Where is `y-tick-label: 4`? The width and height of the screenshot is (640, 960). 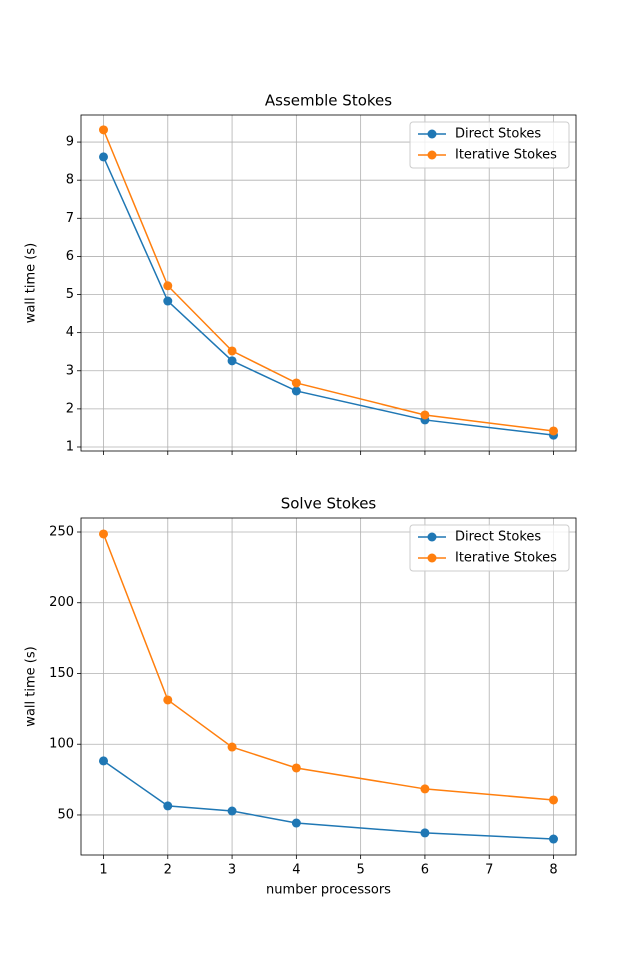
y-tick-label: 4 is located at coordinates (70, 332).